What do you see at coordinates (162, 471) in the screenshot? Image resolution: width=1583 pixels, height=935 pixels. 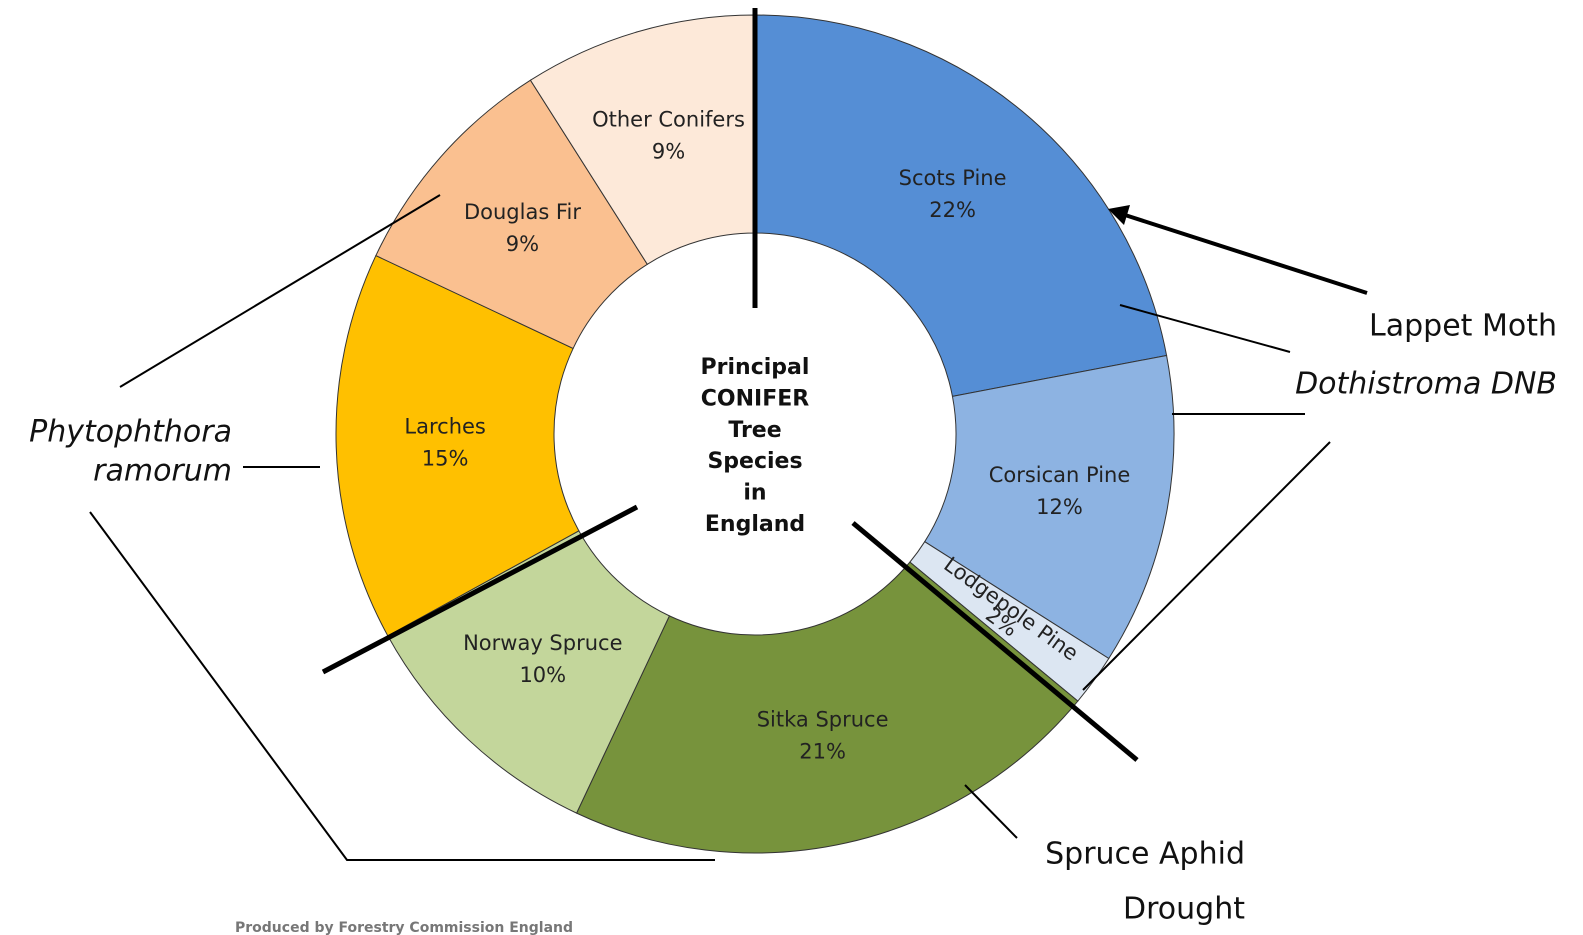 I see `annotation: ramorum` at bounding box center [162, 471].